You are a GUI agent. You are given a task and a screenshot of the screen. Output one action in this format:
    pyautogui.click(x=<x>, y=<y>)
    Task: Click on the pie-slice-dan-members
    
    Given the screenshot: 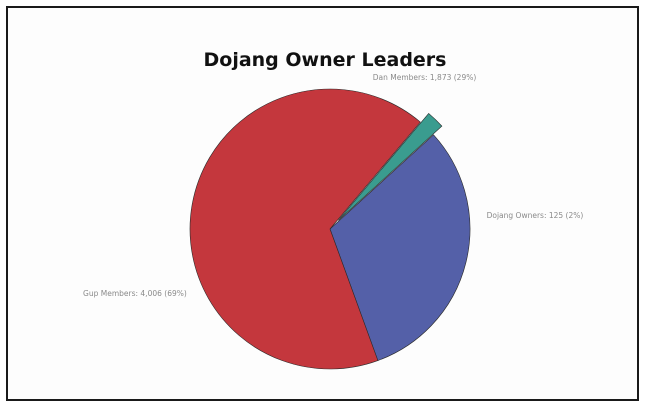 What is the action you would take?
    pyautogui.click(x=400, y=247)
    